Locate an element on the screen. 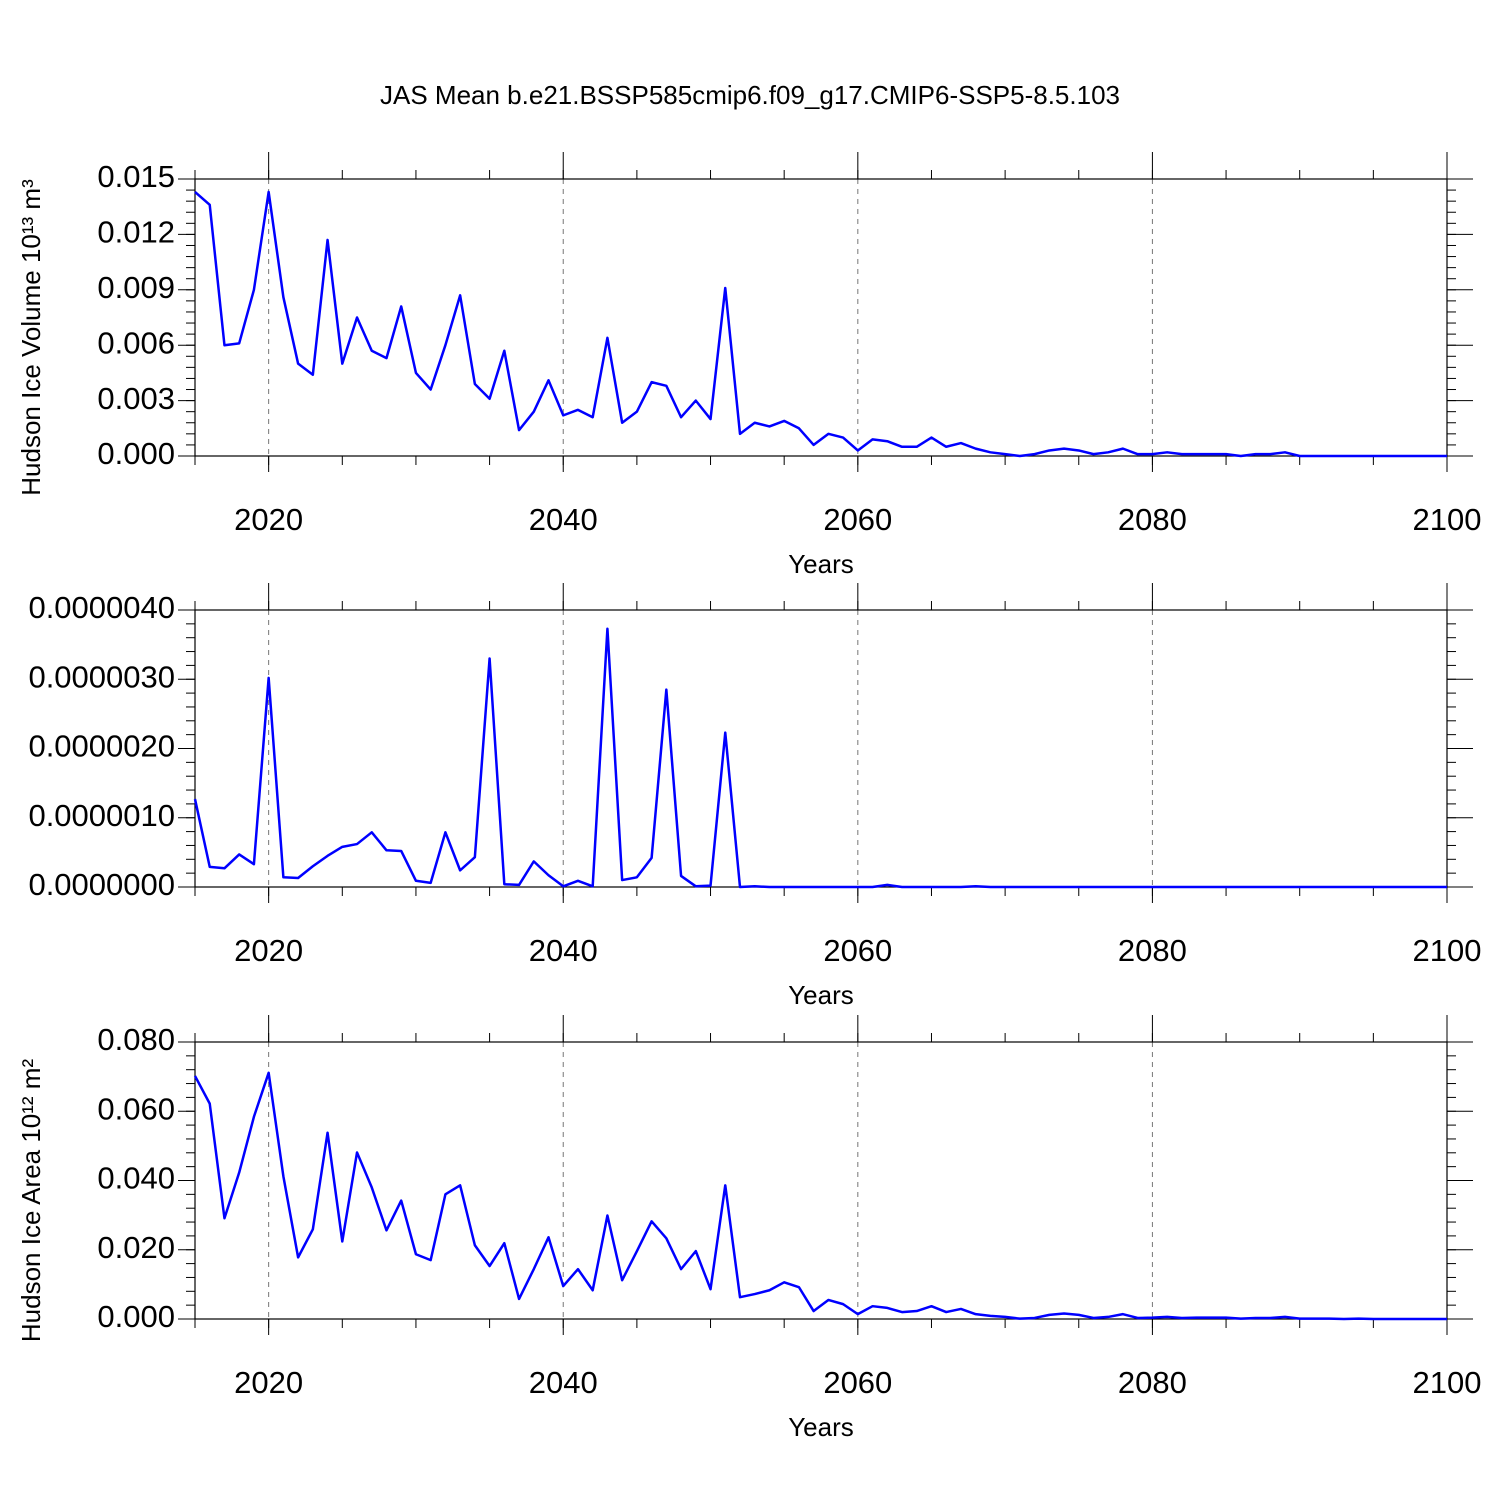 The width and height of the screenshot is (1500, 1500). y-tick-label: 0.015 is located at coordinates (136, 176).